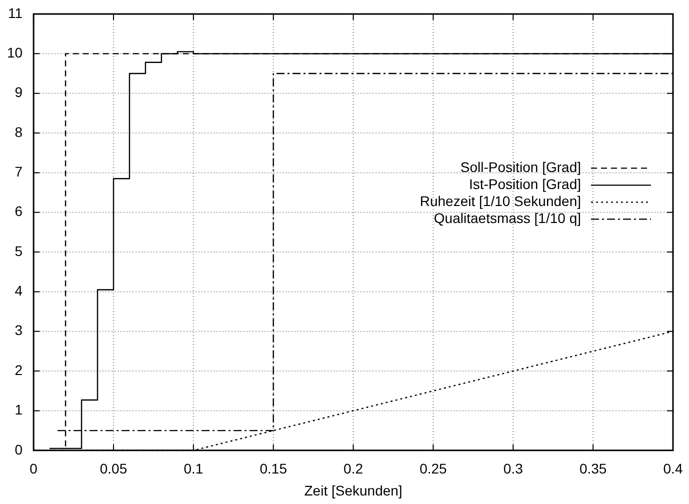 The image size is (689, 504). I want to click on y-tick-label: 4, so click(18, 290).